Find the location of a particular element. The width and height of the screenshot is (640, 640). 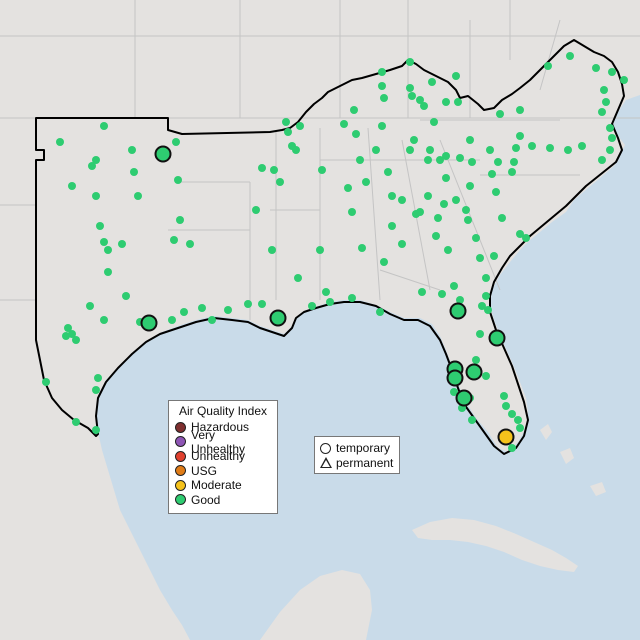

temporary-station-marker-moderate is located at coordinates (506, 437).